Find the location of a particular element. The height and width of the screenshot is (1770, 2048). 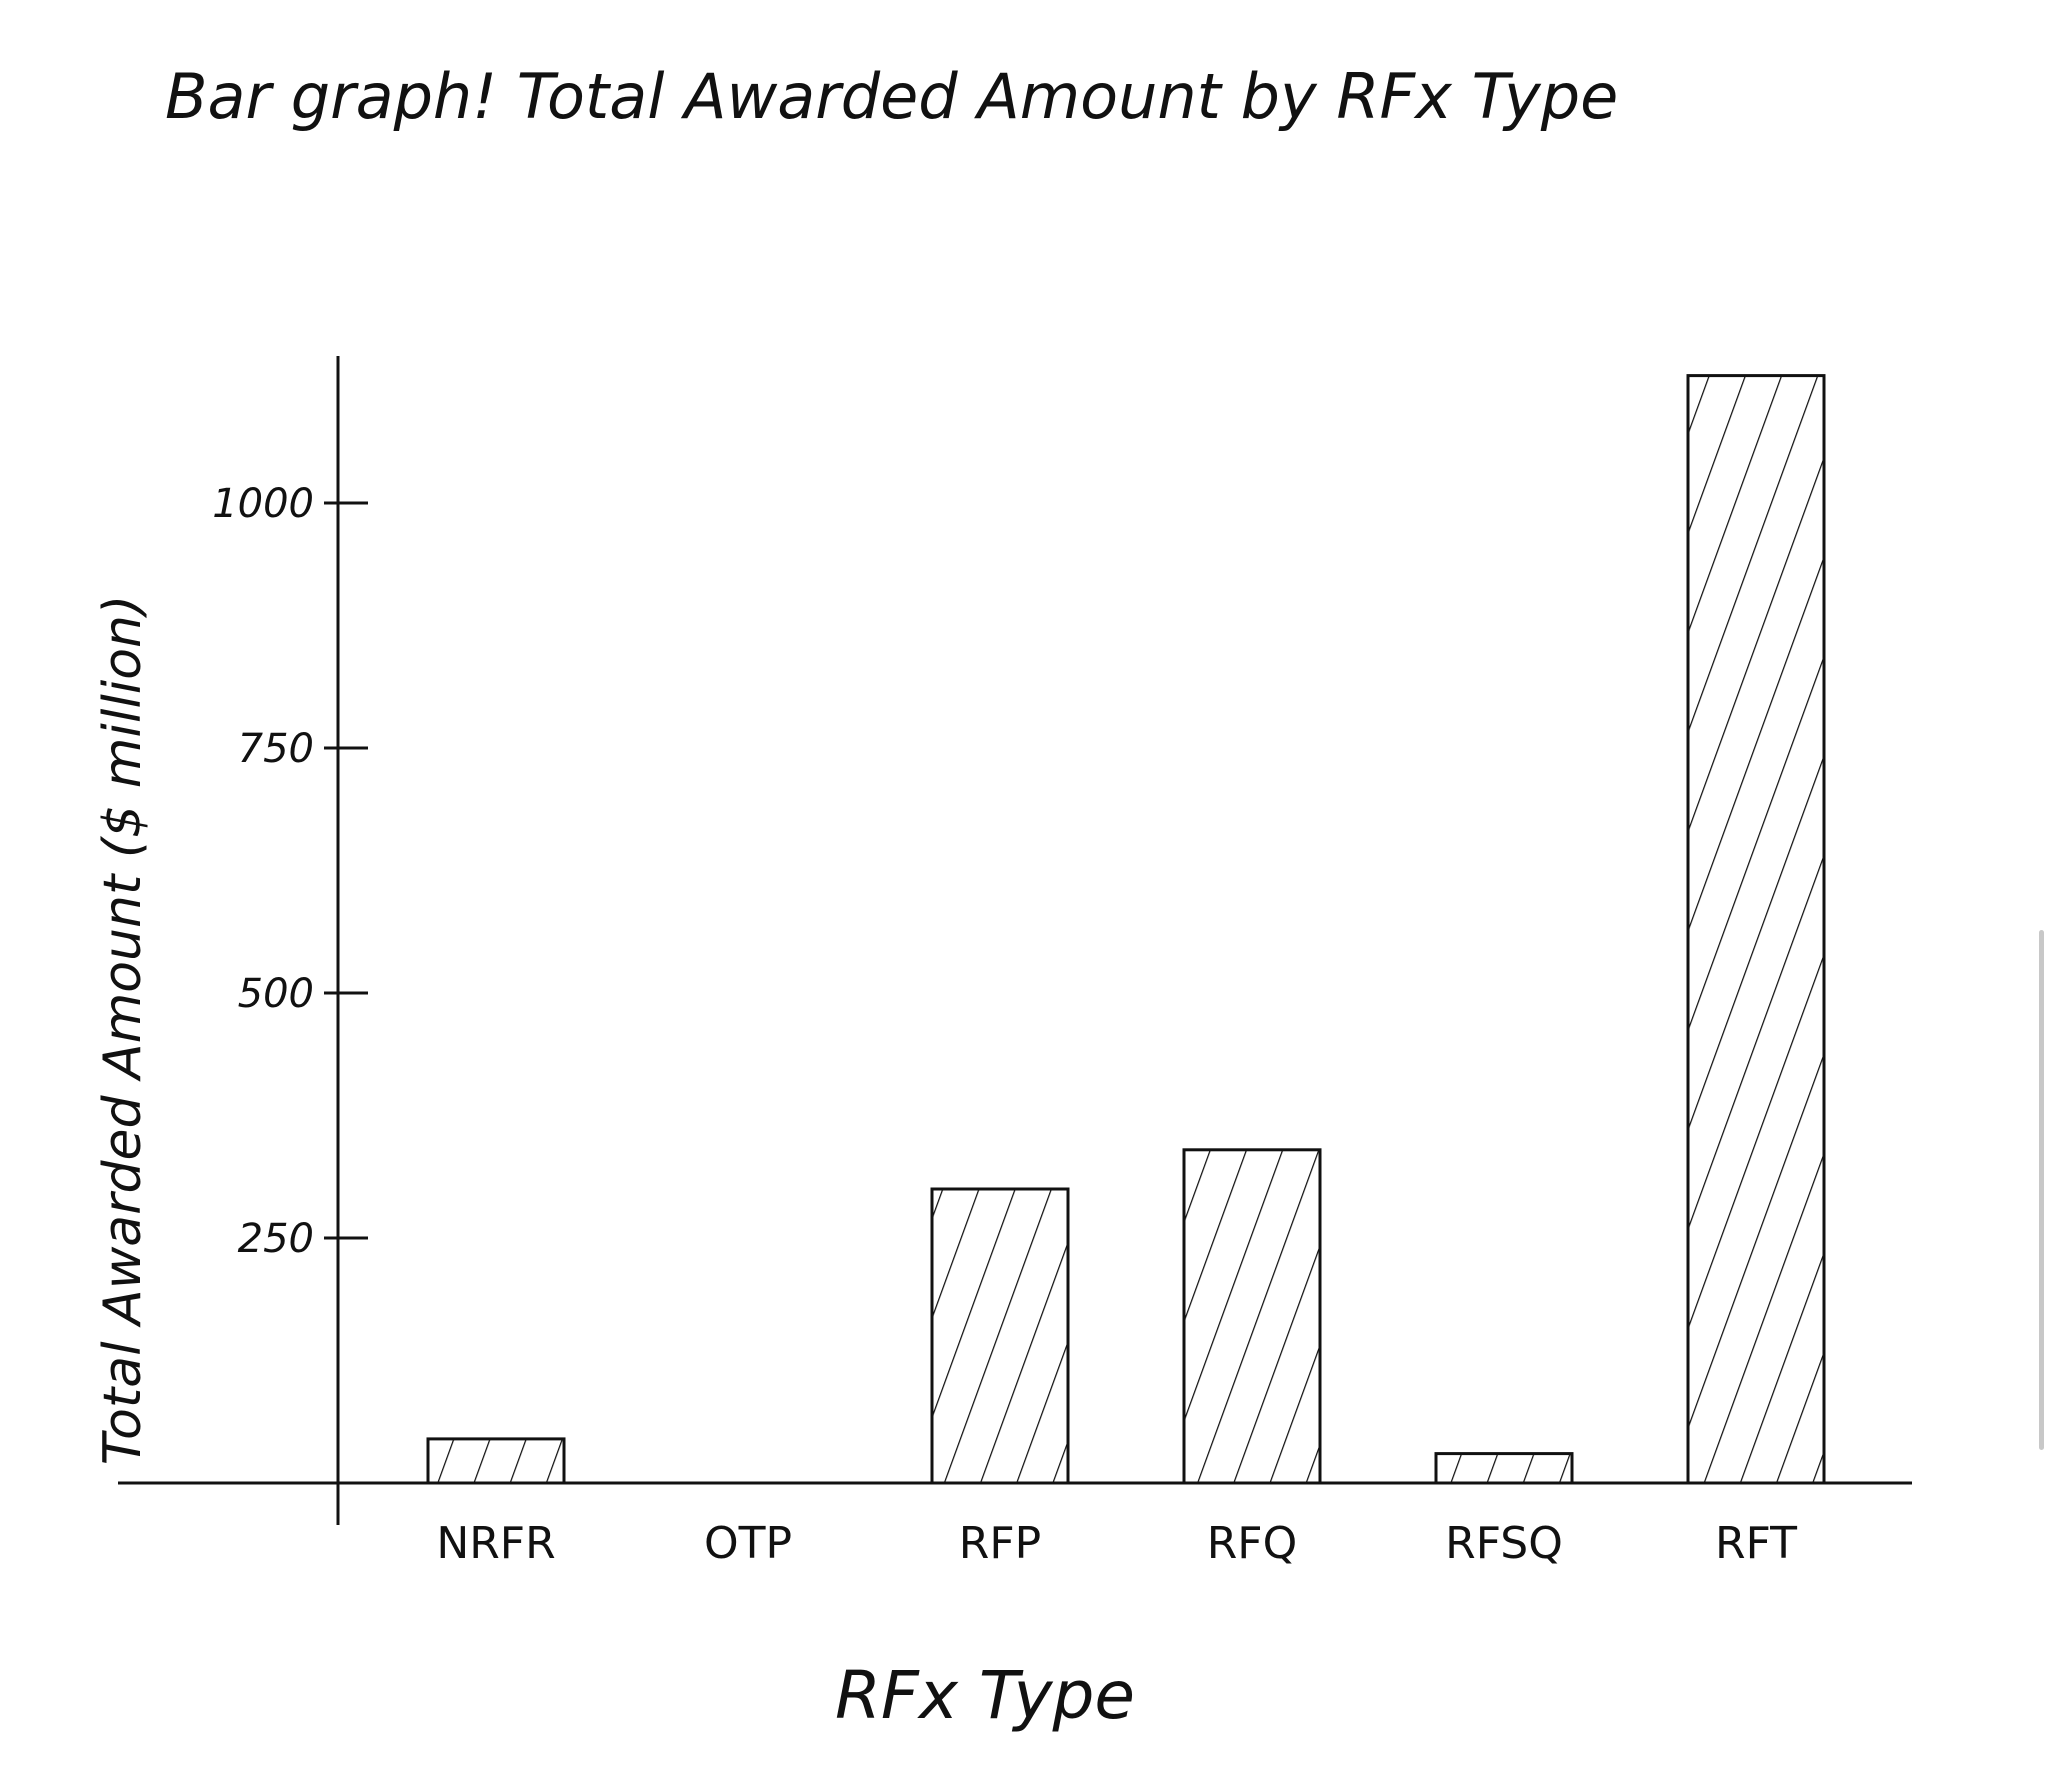

bar-nrfr is located at coordinates (496, 1461).